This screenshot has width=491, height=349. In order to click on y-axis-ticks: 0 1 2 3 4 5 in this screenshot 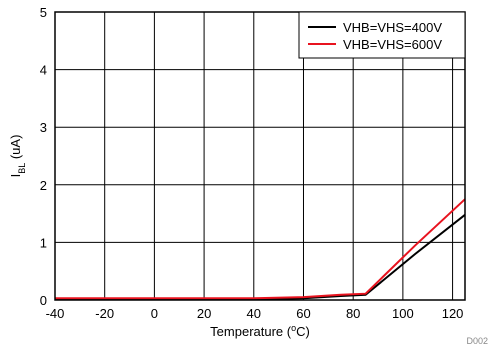, I will do `click(43, 156)`.